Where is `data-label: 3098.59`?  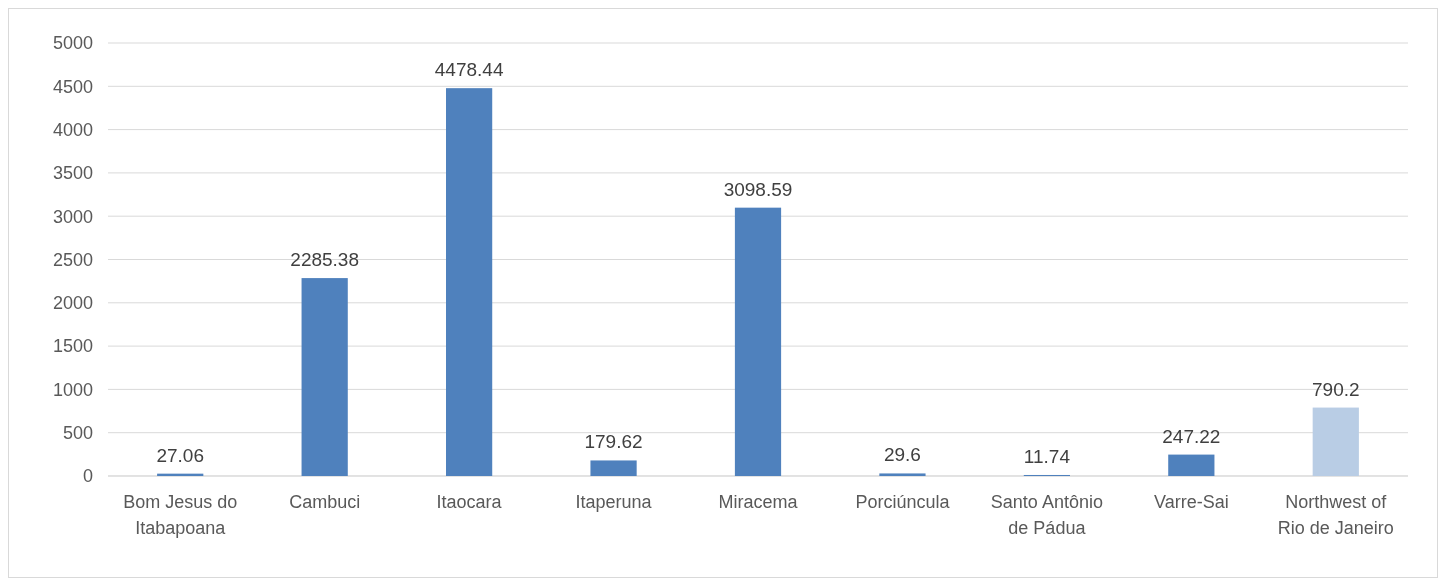 data-label: 3098.59 is located at coordinates (758, 189).